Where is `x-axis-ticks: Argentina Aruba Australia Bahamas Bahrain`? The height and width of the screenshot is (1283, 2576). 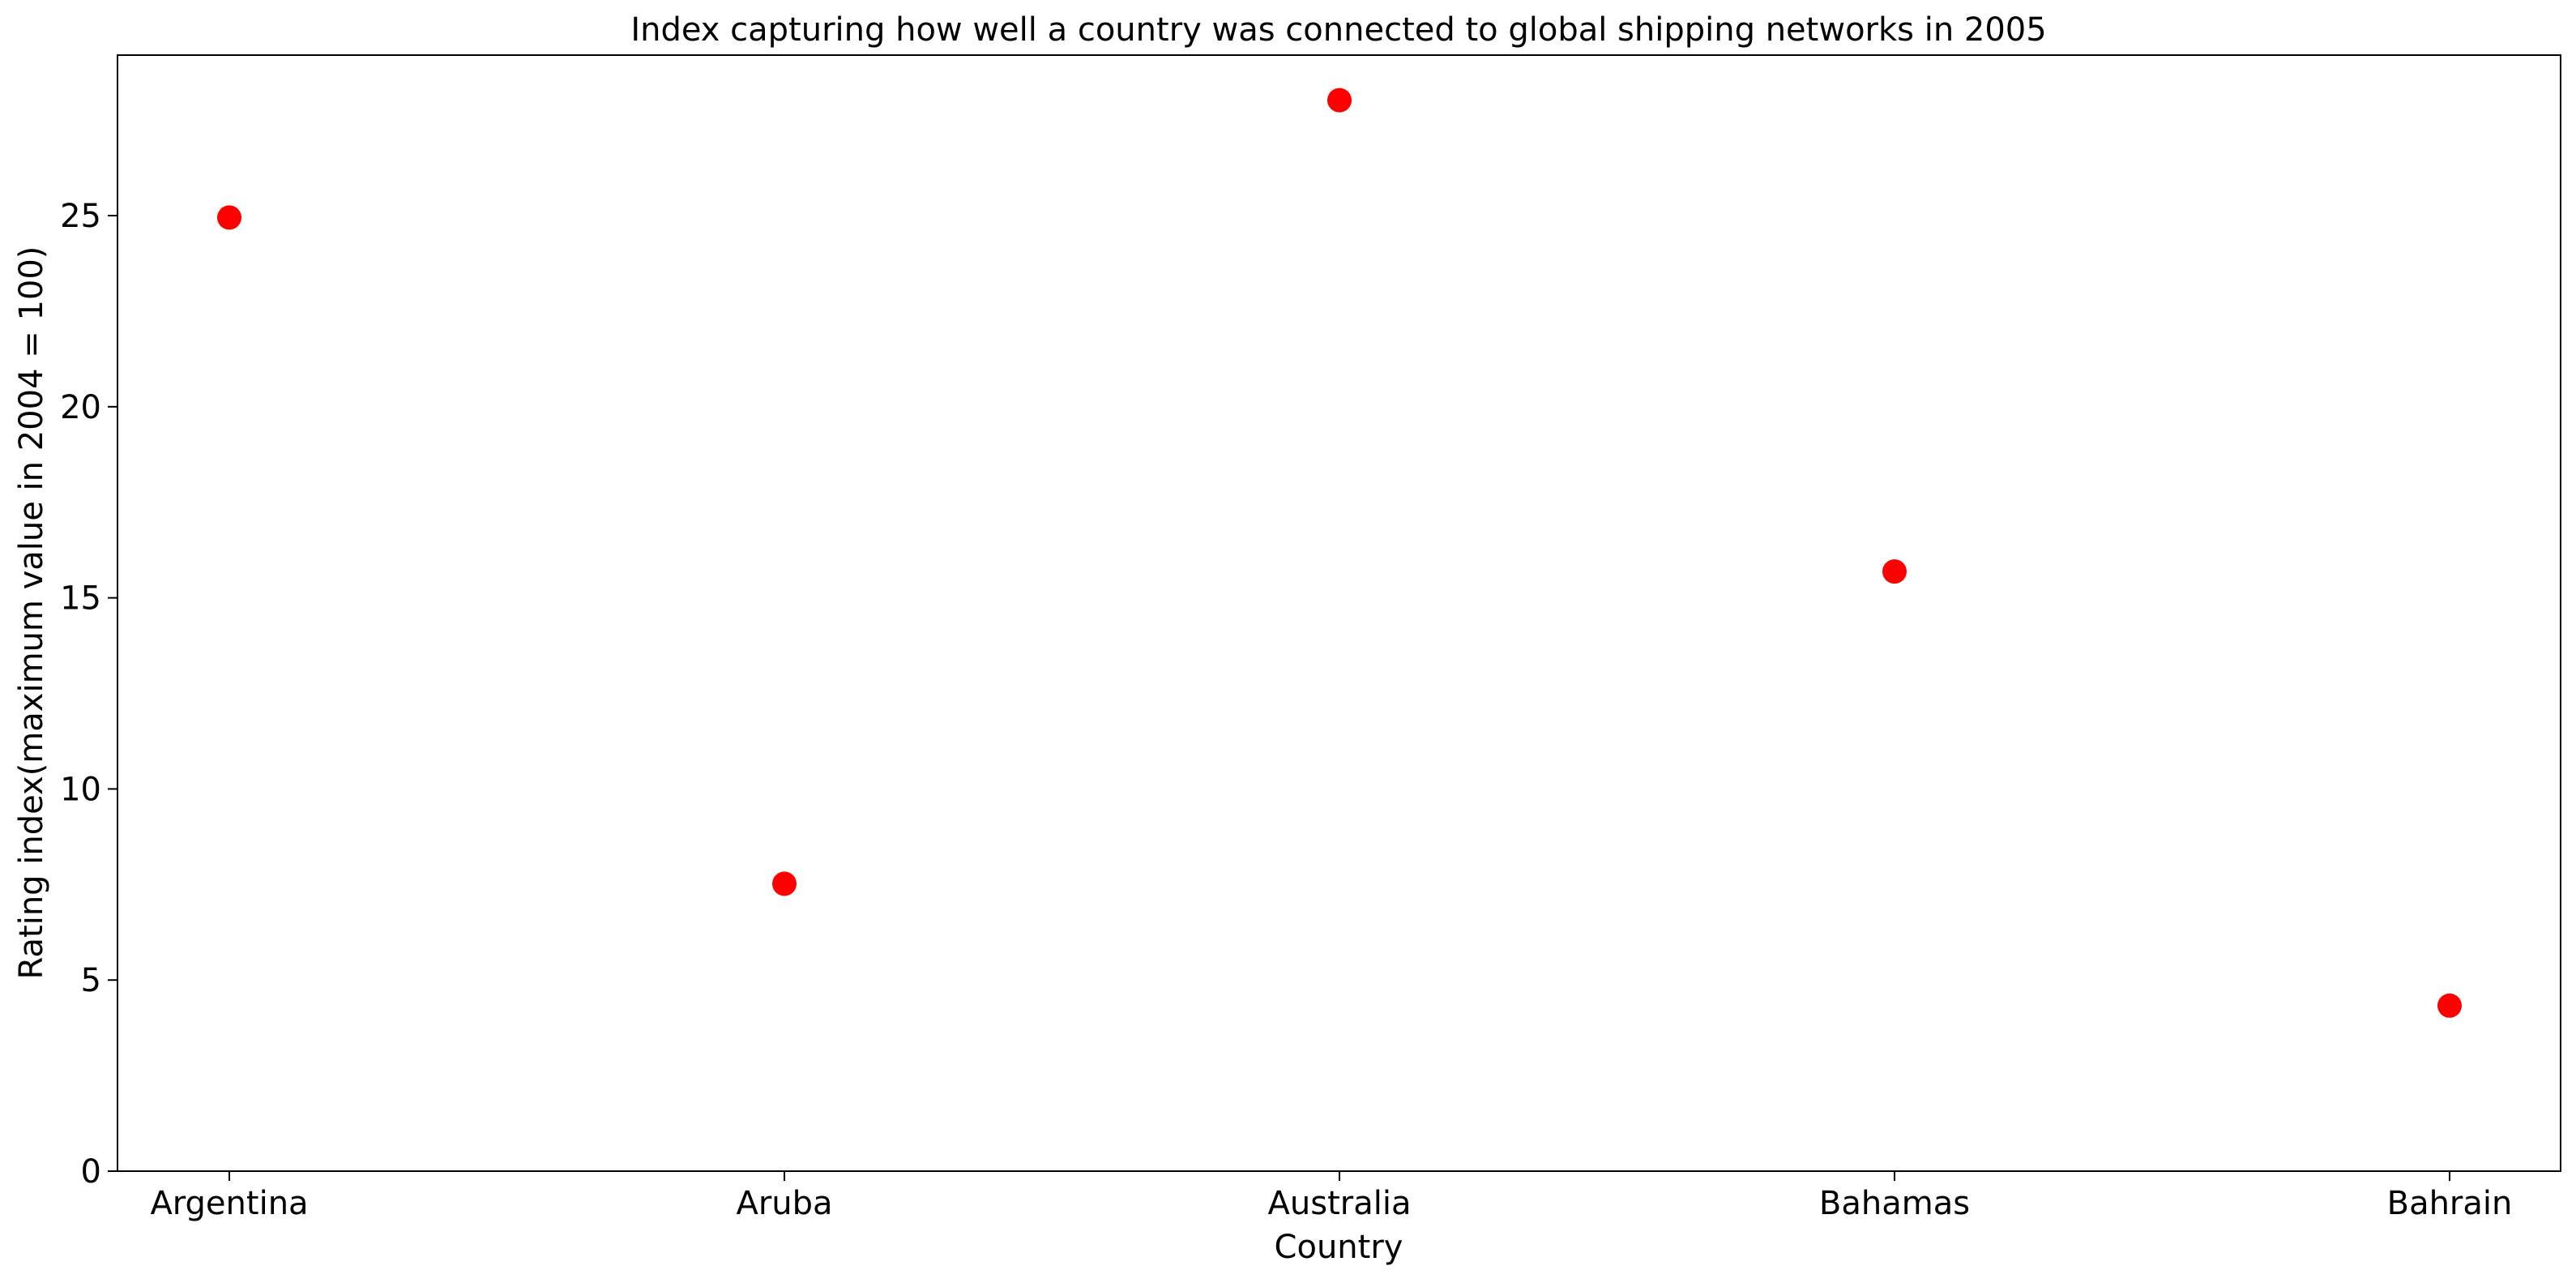
x-axis-ticks: Argentina Aruba Australia Bahamas Bahrain is located at coordinates (1331, 1196).